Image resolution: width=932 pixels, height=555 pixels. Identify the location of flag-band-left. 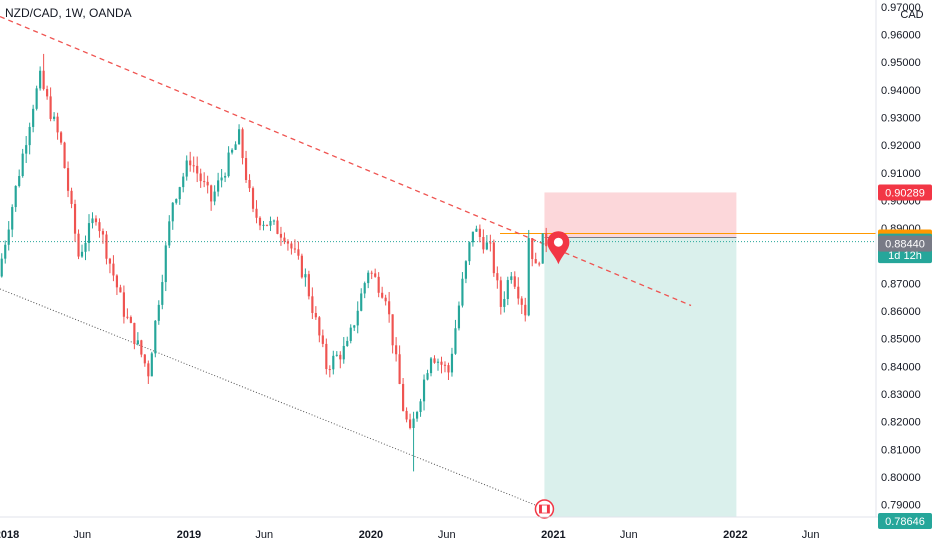
(540, 509).